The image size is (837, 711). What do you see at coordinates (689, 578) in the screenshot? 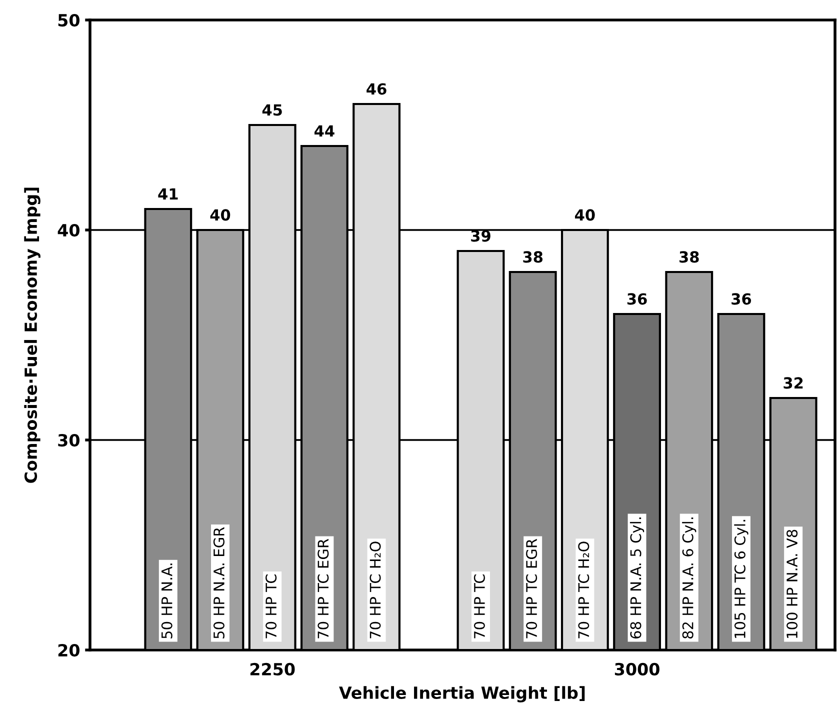
I see `x-tick-label: 82 HP N.A. 6 Cyl.` at bounding box center [689, 578].